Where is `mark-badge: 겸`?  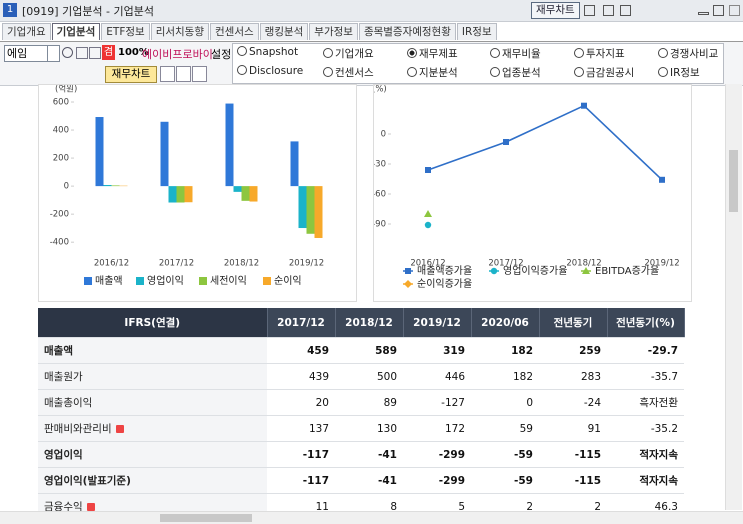 mark-badge: 겸 is located at coordinates (108, 52).